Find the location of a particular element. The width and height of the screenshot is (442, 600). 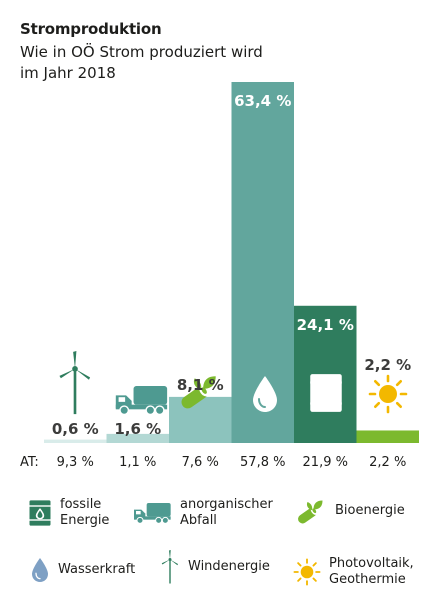

at-value-fossil: 21,9 % is located at coordinates (325, 462).